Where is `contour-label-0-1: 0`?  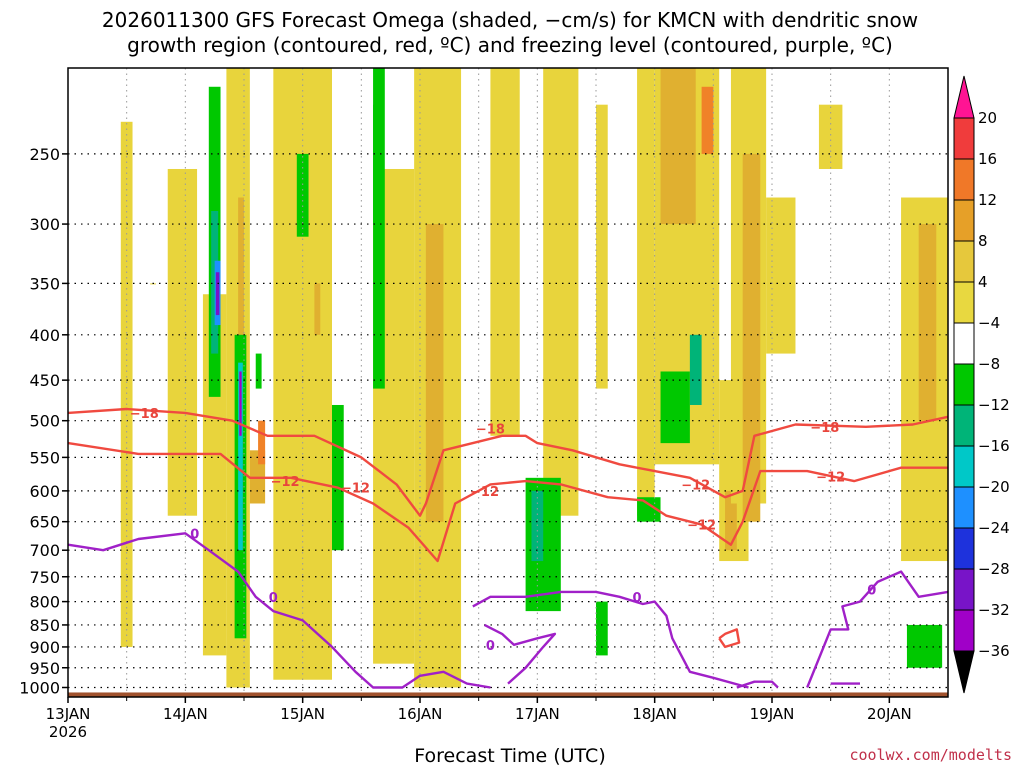 contour-label-0-1: 0 is located at coordinates (273, 598).